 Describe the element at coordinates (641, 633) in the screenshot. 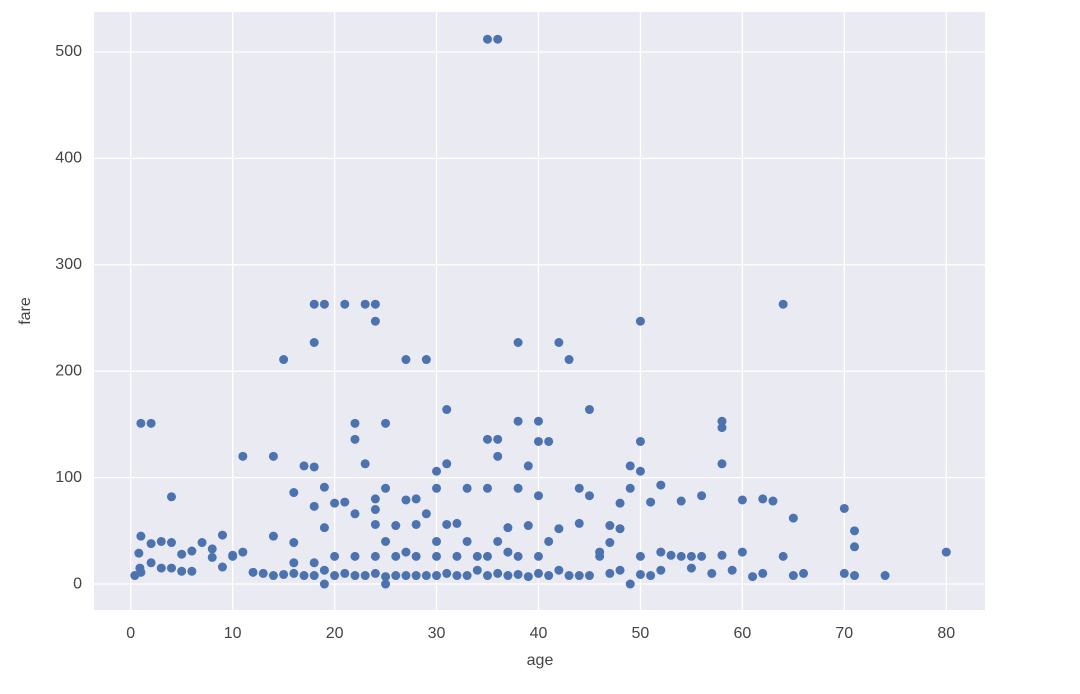

I see `x-tick-label: 50` at that location.